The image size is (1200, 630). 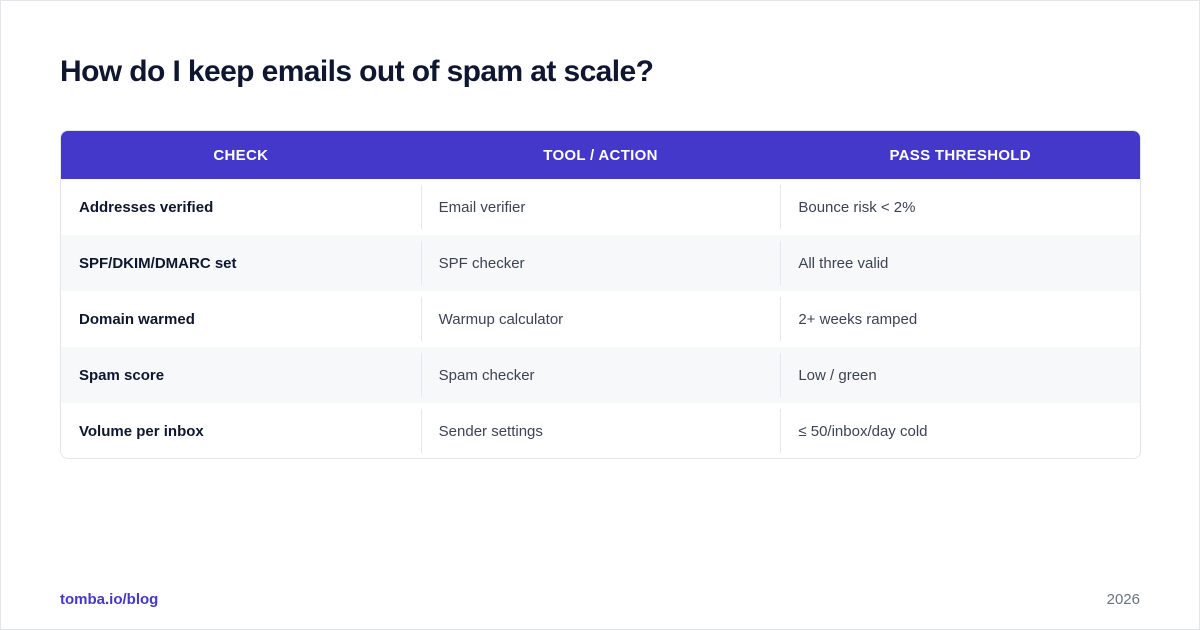 I want to click on check-cell: Addresses verified, so click(x=146, y=207).